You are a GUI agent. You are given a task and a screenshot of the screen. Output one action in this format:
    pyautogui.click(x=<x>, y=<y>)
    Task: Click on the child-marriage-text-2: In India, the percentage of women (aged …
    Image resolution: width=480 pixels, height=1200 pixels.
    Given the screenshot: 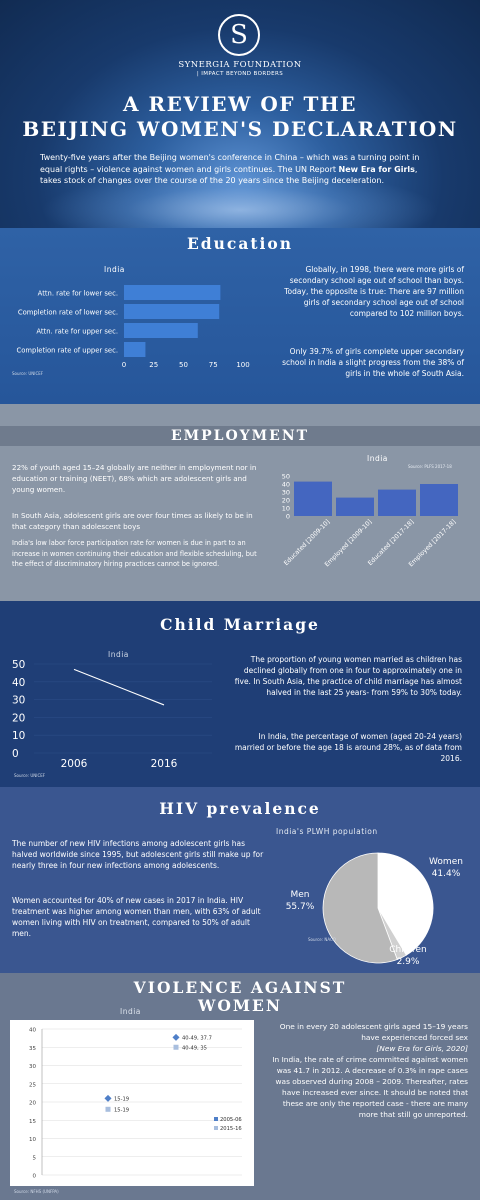 What is the action you would take?
    pyautogui.click(x=348, y=747)
    